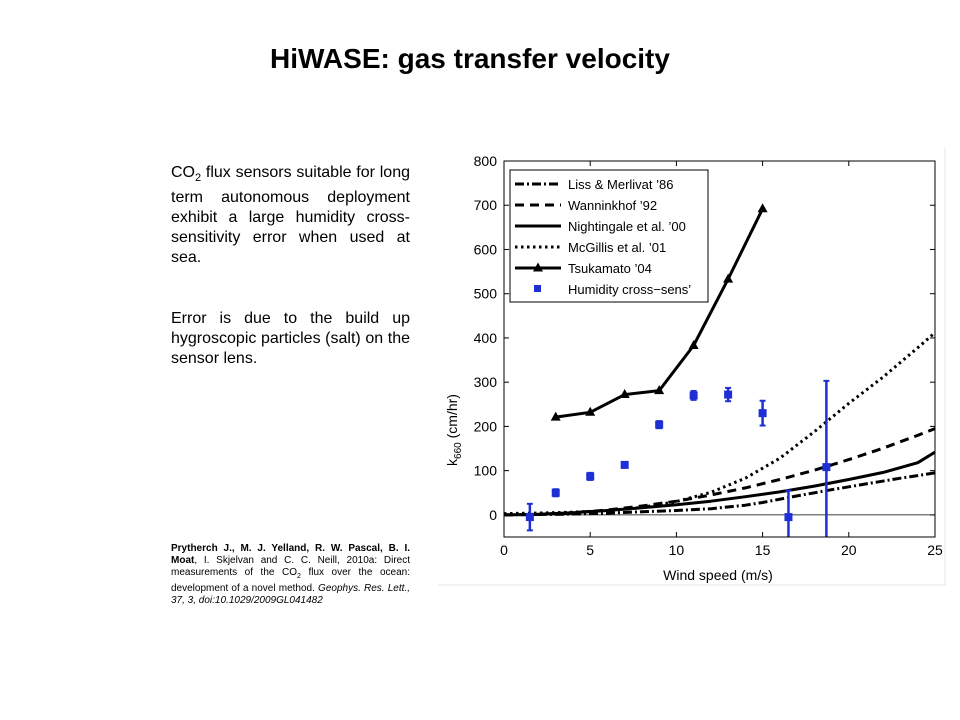  Describe the element at coordinates (612, 205) in the screenshot. I see `legend-label: Wanninkhof ’92` at that location.